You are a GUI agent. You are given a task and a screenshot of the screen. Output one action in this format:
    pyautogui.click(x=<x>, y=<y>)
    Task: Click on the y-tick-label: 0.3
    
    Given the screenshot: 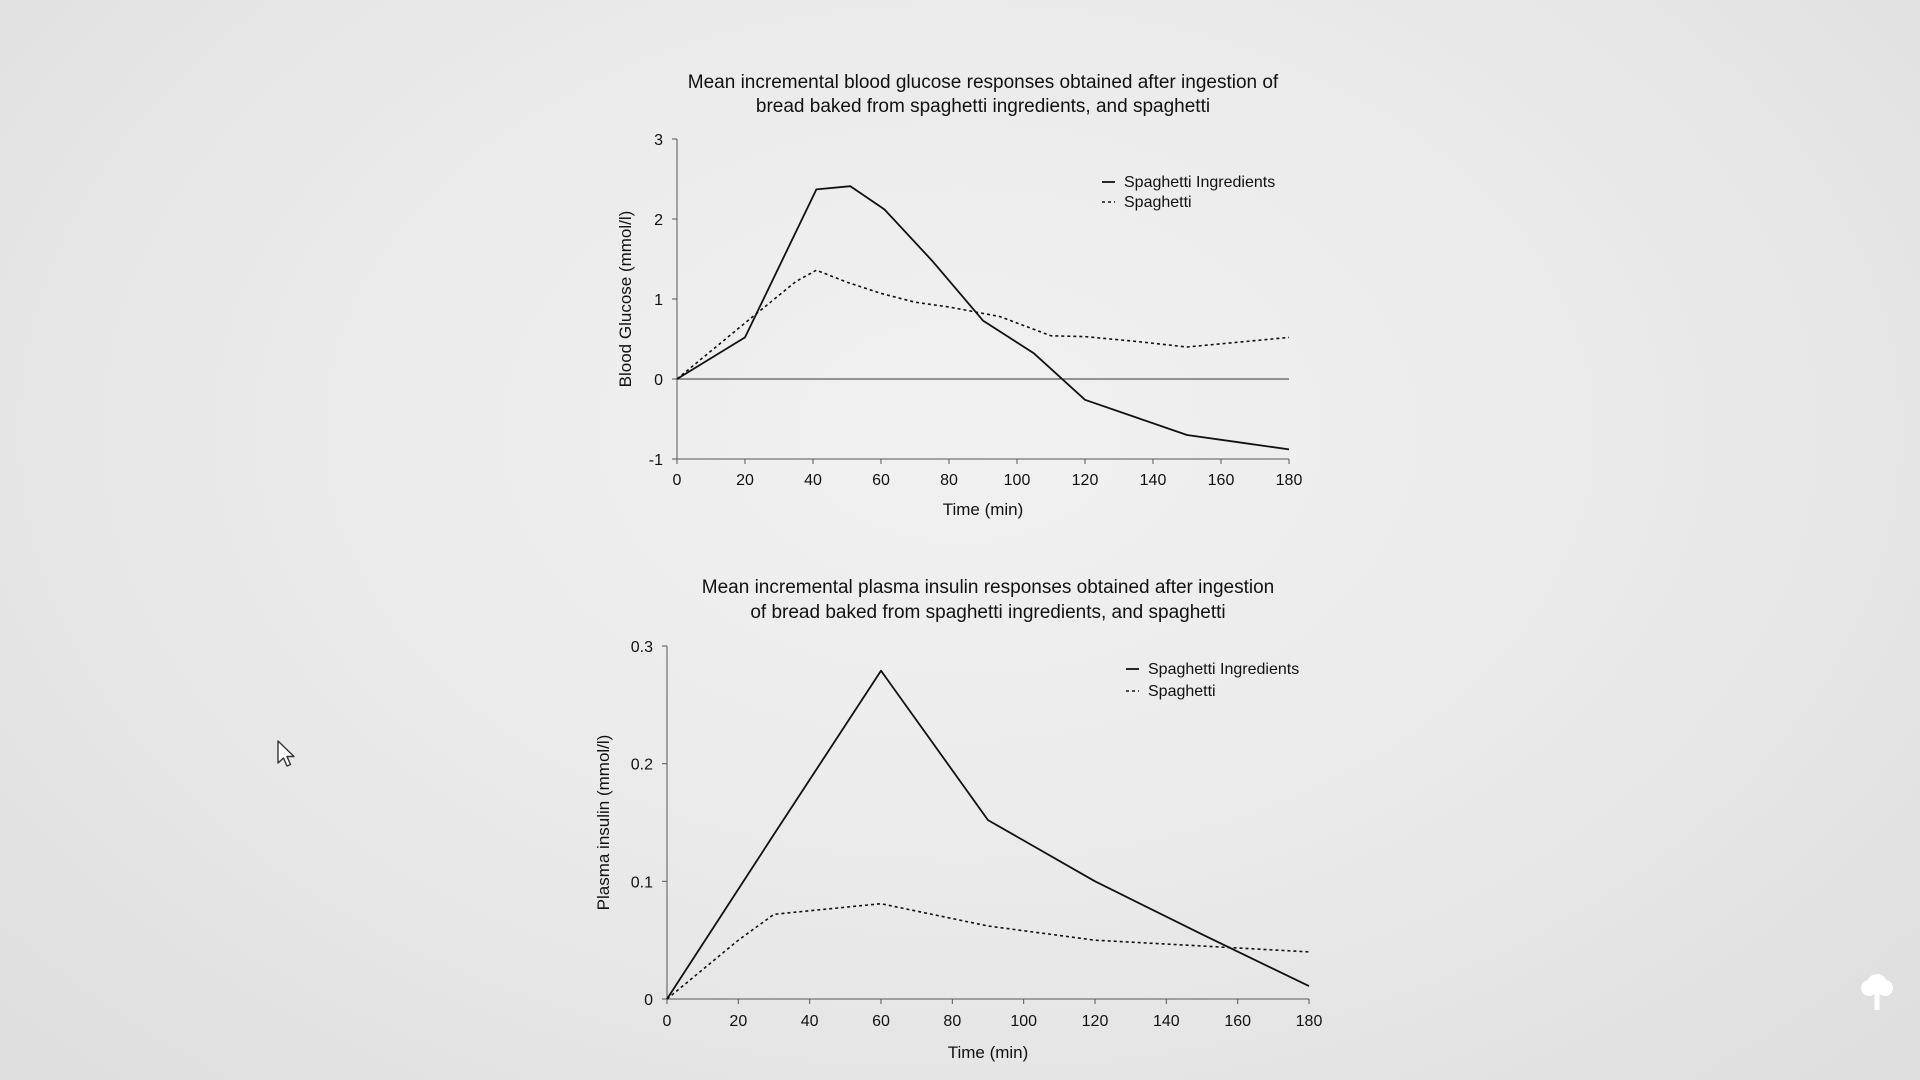 What is the action you would take?
    pyautogui.click(x=642, y=647)
    